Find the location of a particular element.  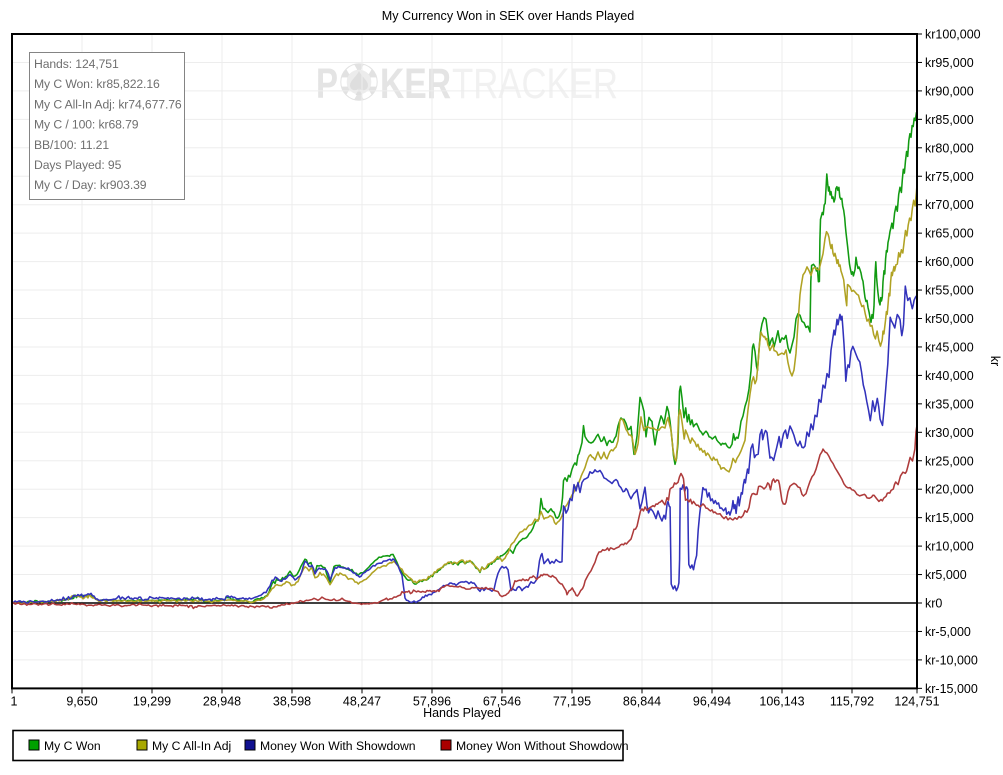

svg-text: My C / Day: kr903.39 is located at coordinates (90, 185).